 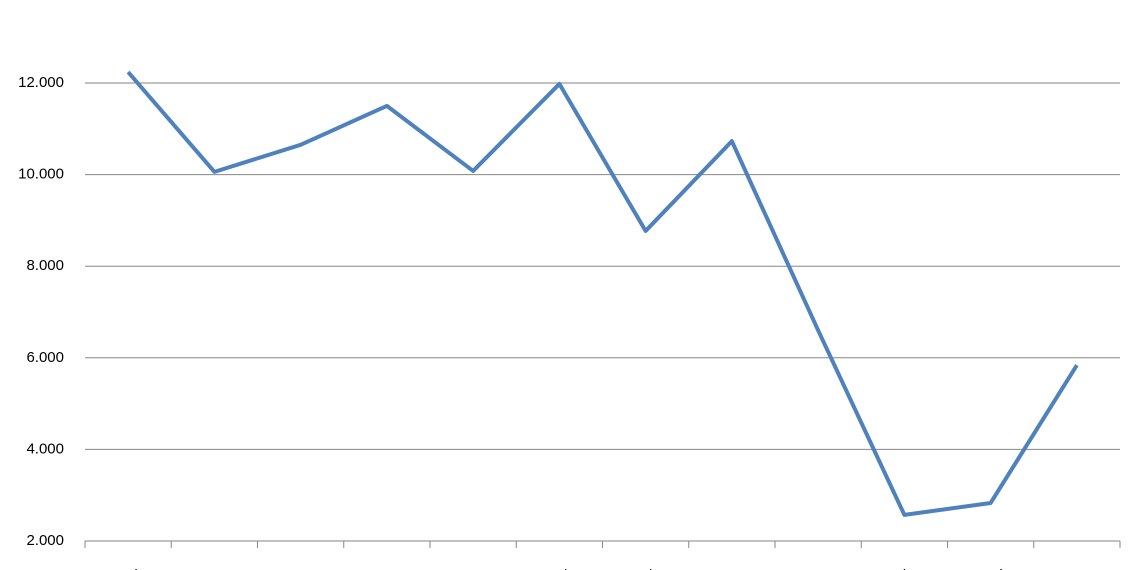 What do you see at coordinates (45, 448) in the screenshot?
I see `y-tick-label: 4.000` at bounding box center [45, 448].